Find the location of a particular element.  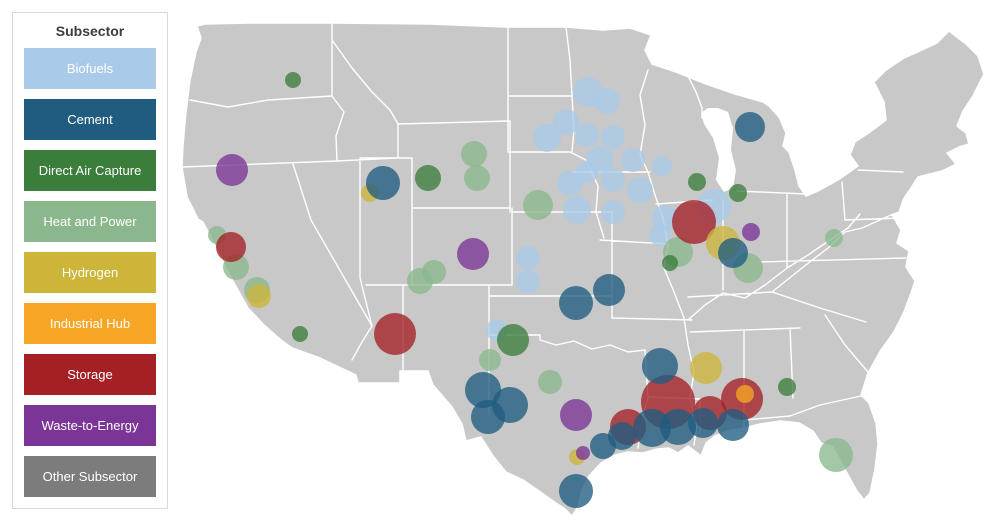

bubble-industrial-hub is located at coordinates (745, 394).